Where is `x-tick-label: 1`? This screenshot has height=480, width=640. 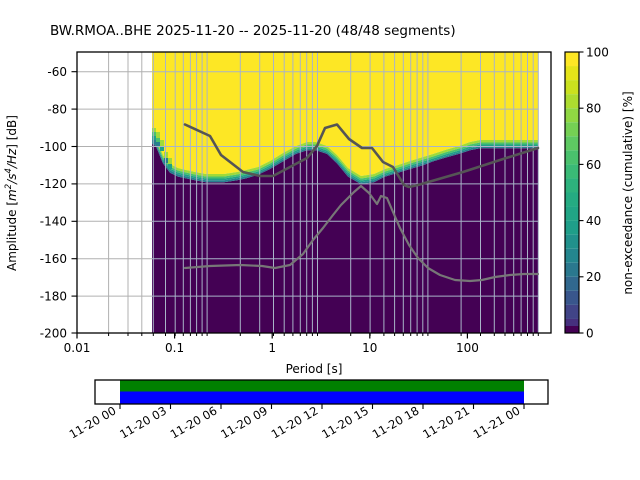 x-tick-label: 1 is located at coordinates (272, 348).